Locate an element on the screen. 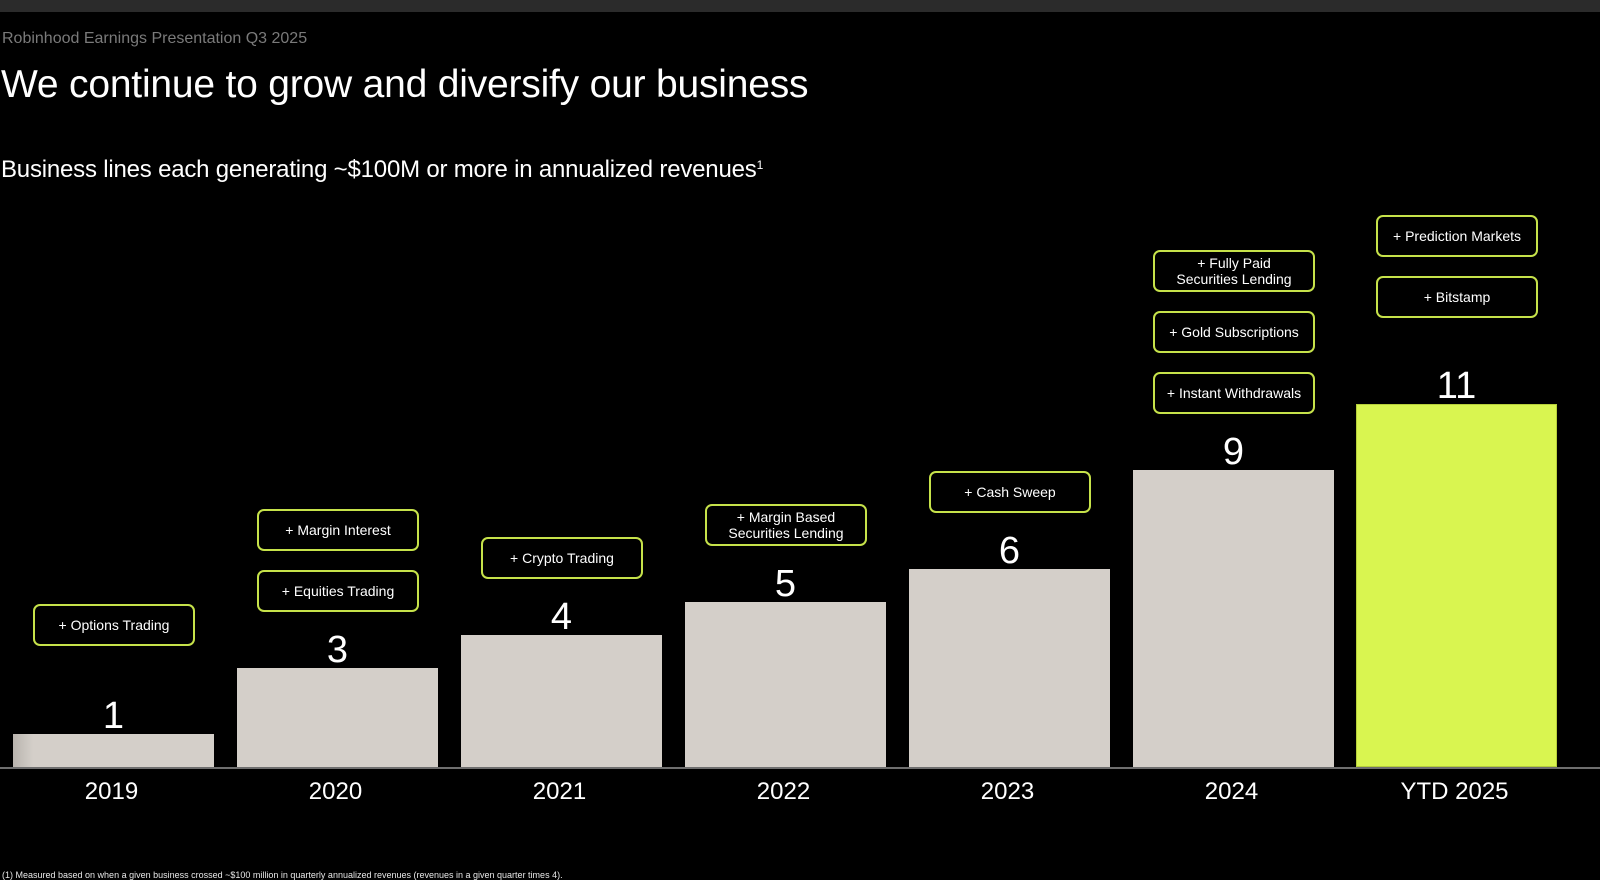 The height and width of the screenshot is (880, 1600). annotation-tag-text: + Margin Interest is located at coordinates (338, 530).